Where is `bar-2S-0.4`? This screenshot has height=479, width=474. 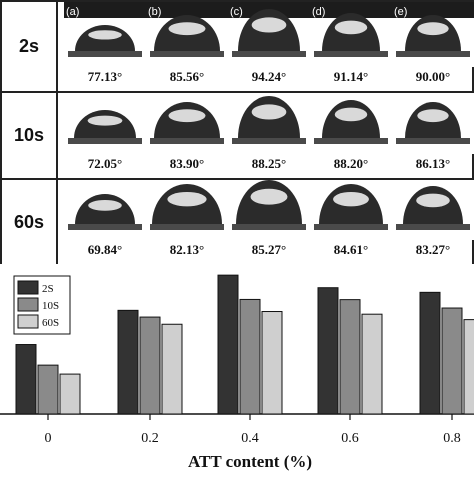
bar-2S-0.4 is located at coordinates (228, 344).